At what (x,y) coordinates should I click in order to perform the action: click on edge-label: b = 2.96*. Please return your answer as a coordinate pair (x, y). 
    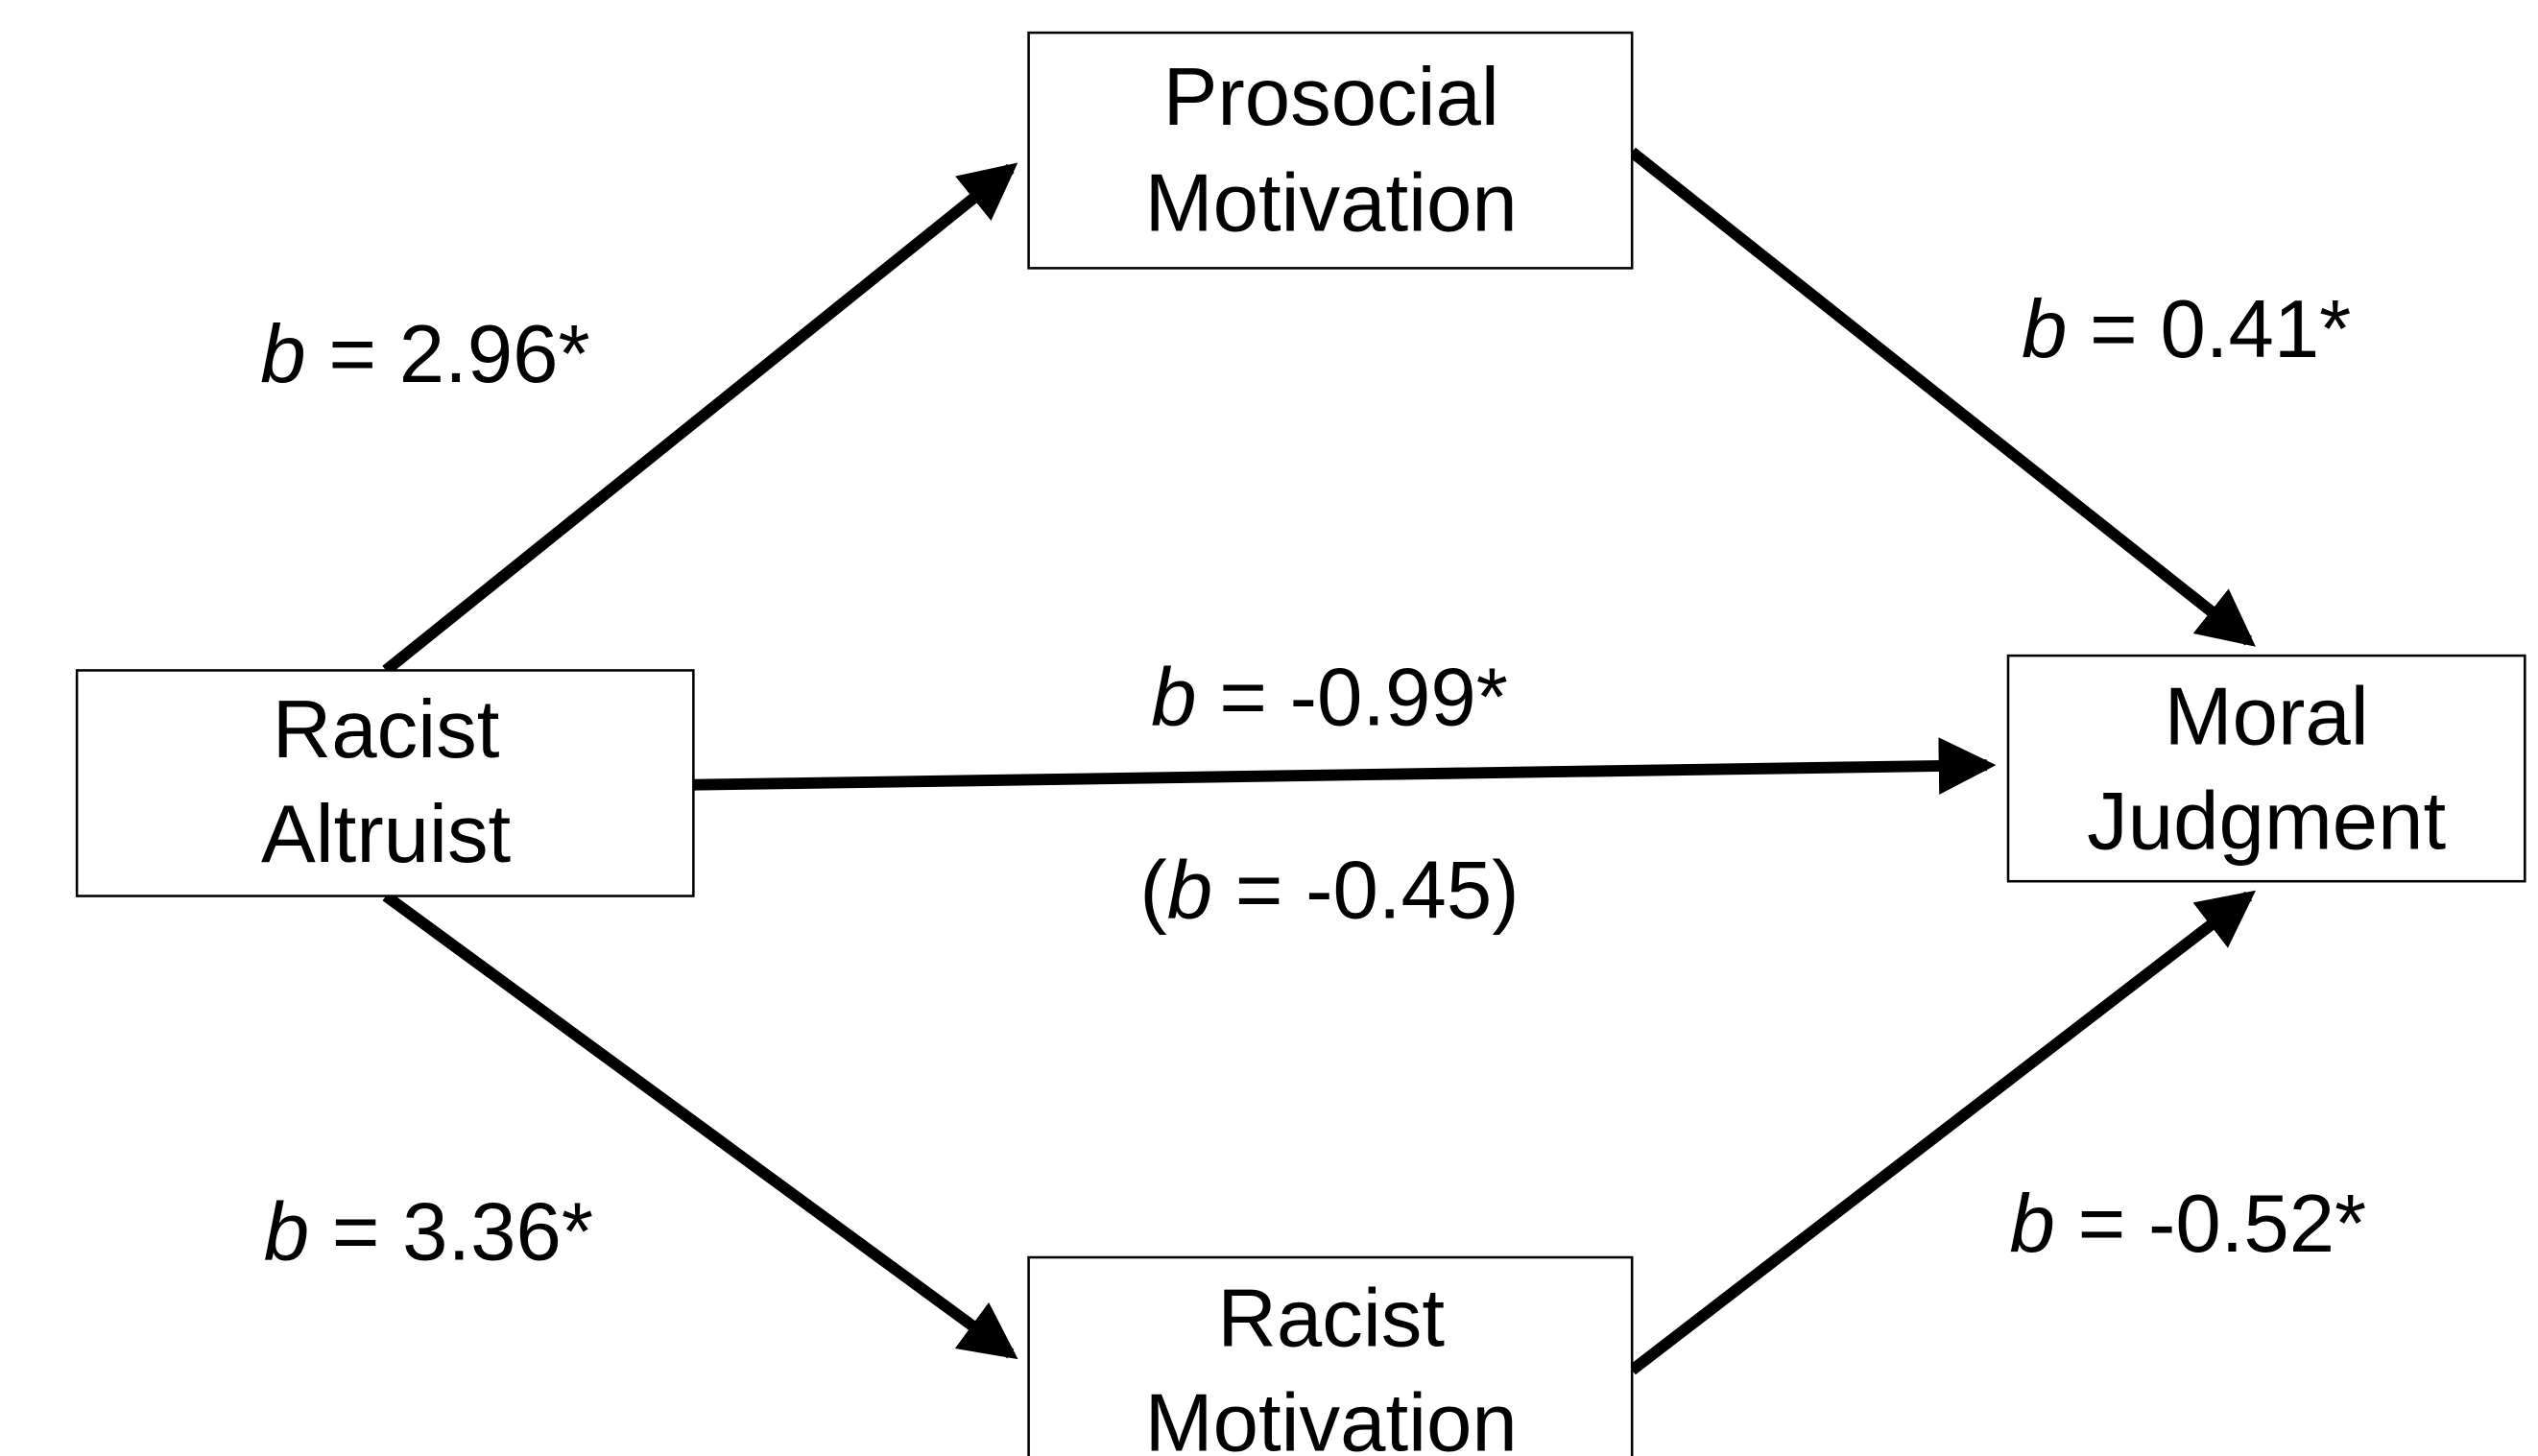
    Looking at the image, I should click on (424, 354).